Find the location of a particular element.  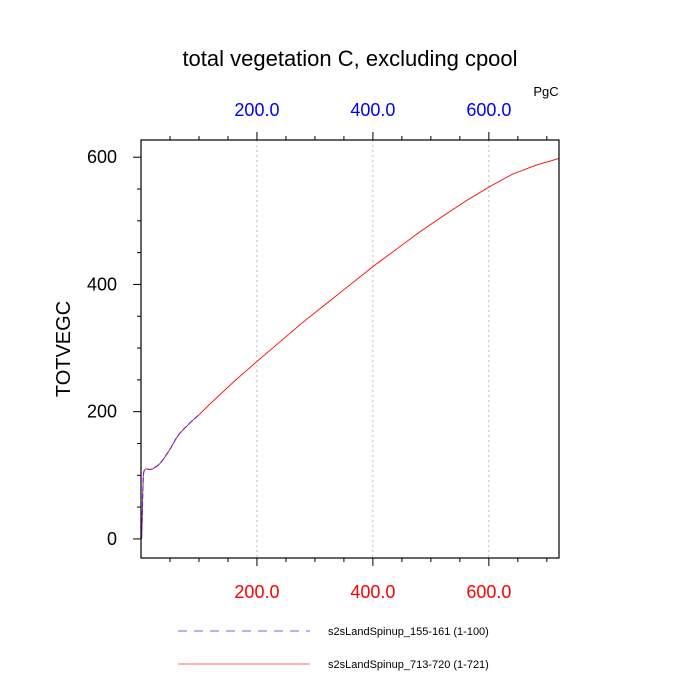

y-tick-label: 200 is located at coordinates (102, 412).